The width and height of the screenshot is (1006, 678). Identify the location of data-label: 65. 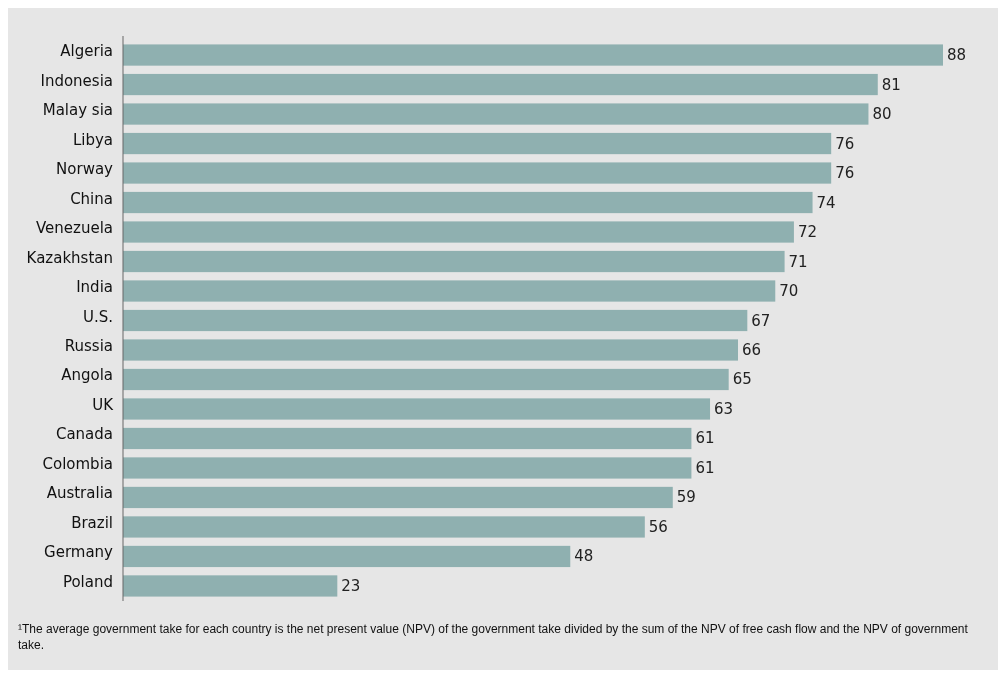
(742, 379).